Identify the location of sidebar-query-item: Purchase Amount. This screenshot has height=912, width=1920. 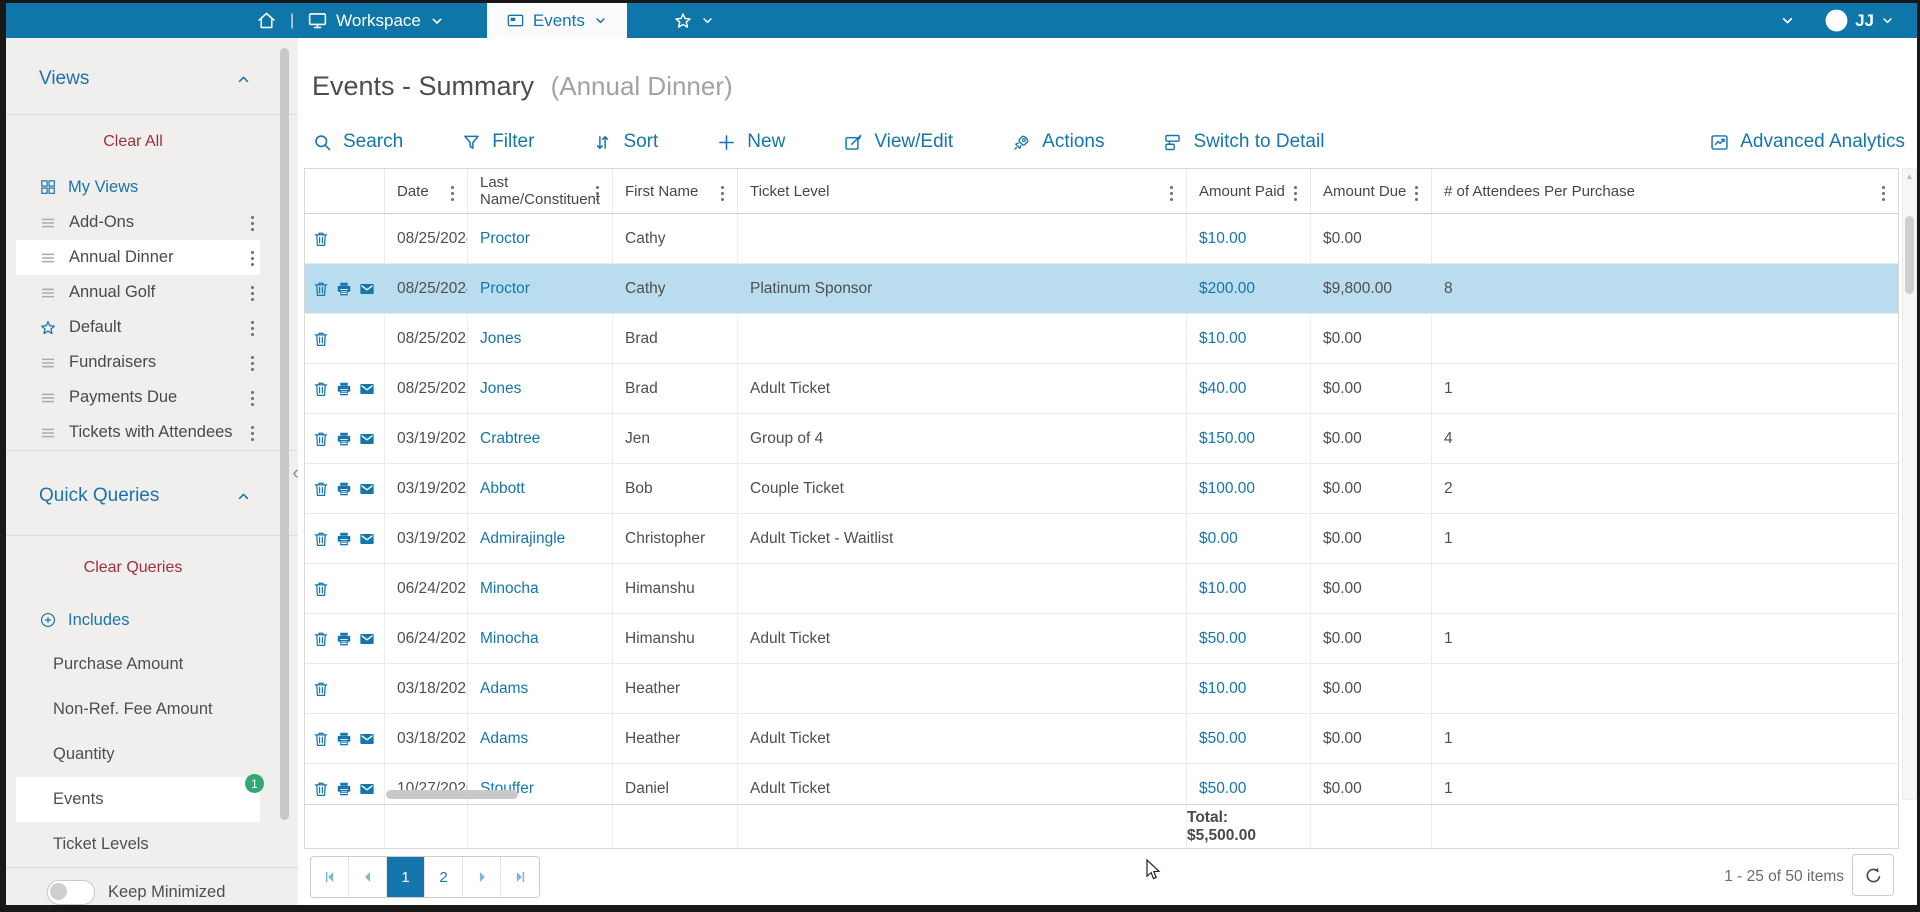
(138, 664).